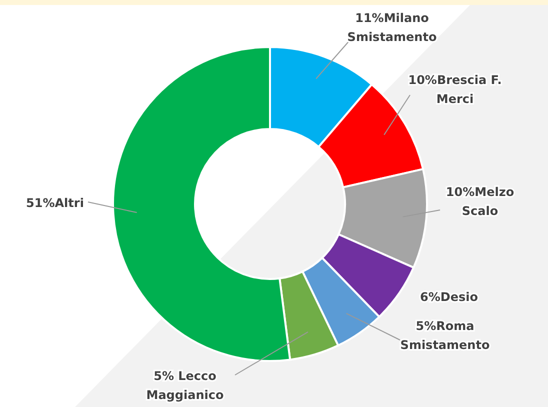  I want to click on slice-label: 10%Brescia F. Merci, so click(455, 89).